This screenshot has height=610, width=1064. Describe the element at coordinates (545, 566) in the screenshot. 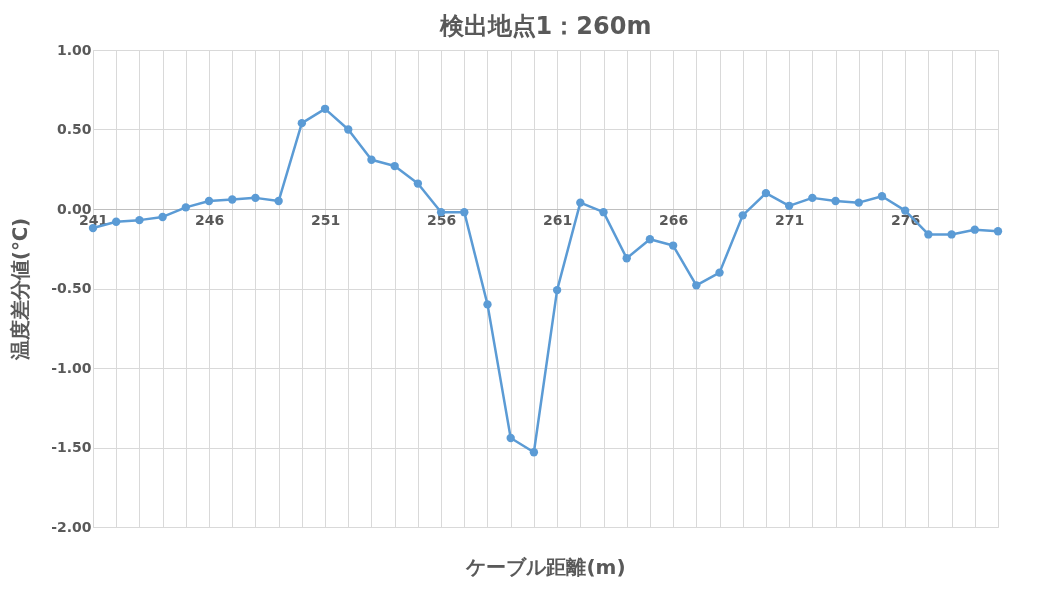

I see `x-axis-title: ケーブル距離(m)` at that location.